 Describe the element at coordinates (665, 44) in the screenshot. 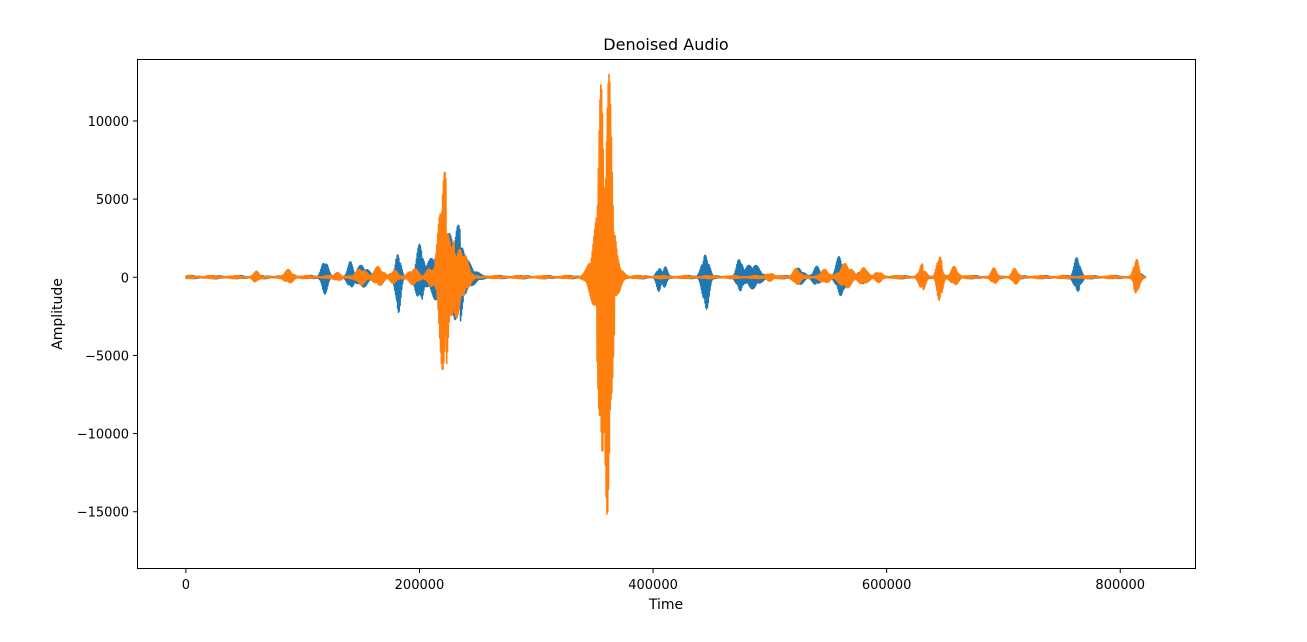

I see `chart-title: Denoised Audio` at that location.